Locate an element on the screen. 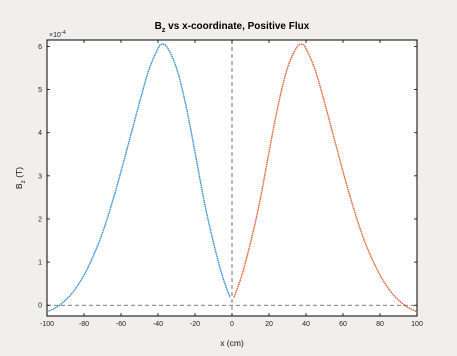  title-symbol: B is located at coordinates (158, 26).